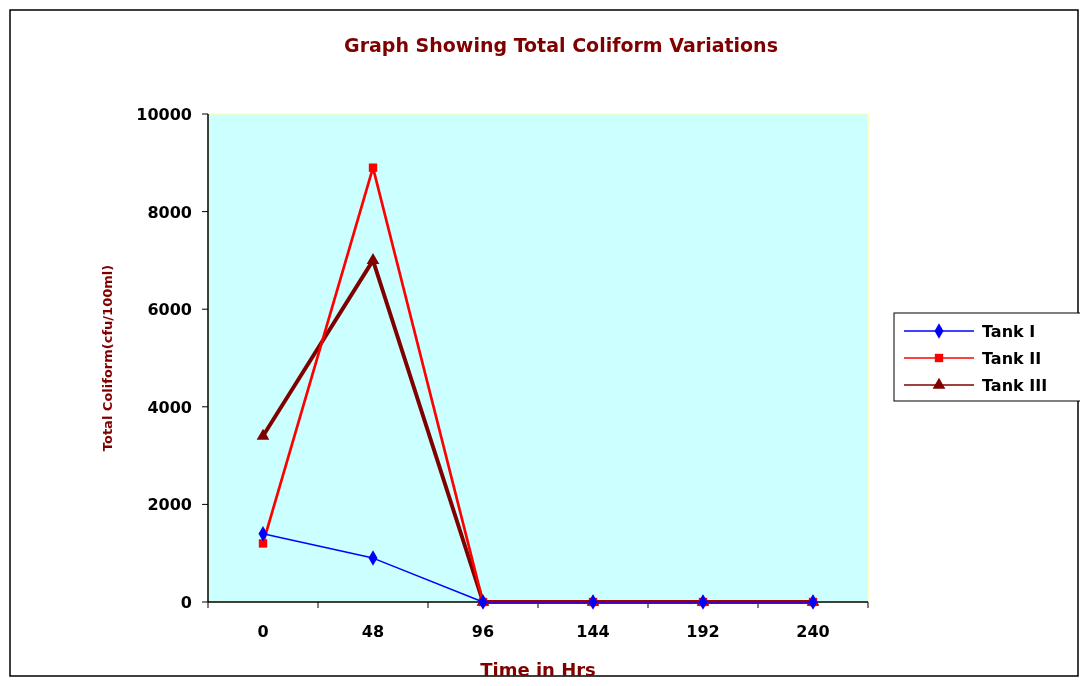  I want to click on x-tick-label: 96, so click(483, 631).